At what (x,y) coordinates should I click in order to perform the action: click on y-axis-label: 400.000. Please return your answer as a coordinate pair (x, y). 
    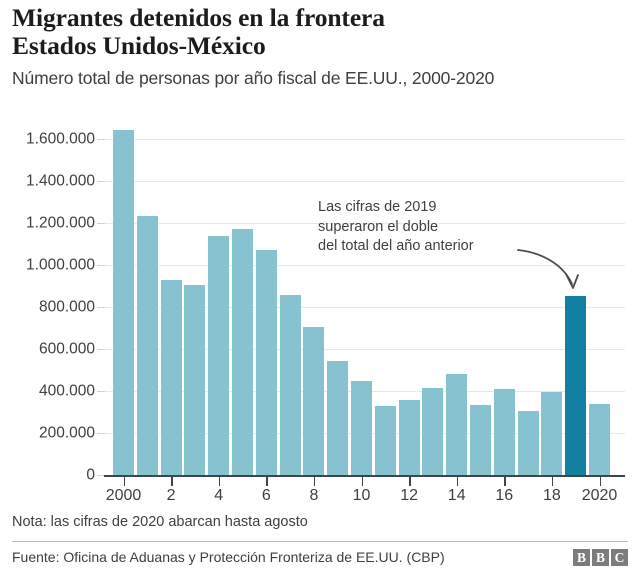
    Looking at the image, I should click on (66, 391).